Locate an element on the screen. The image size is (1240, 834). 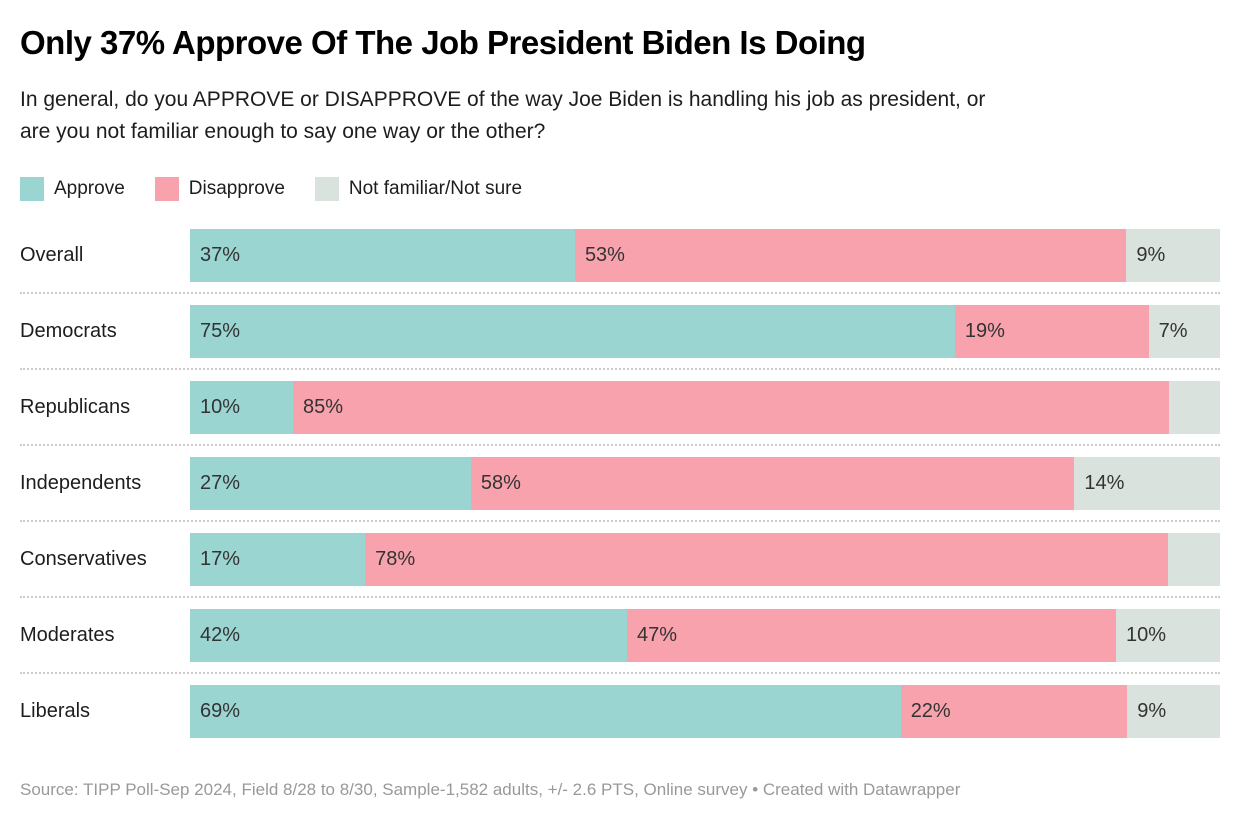
bar-row-democrats: Democrats 75% 19% 7% is located at coordinates (620, 332).